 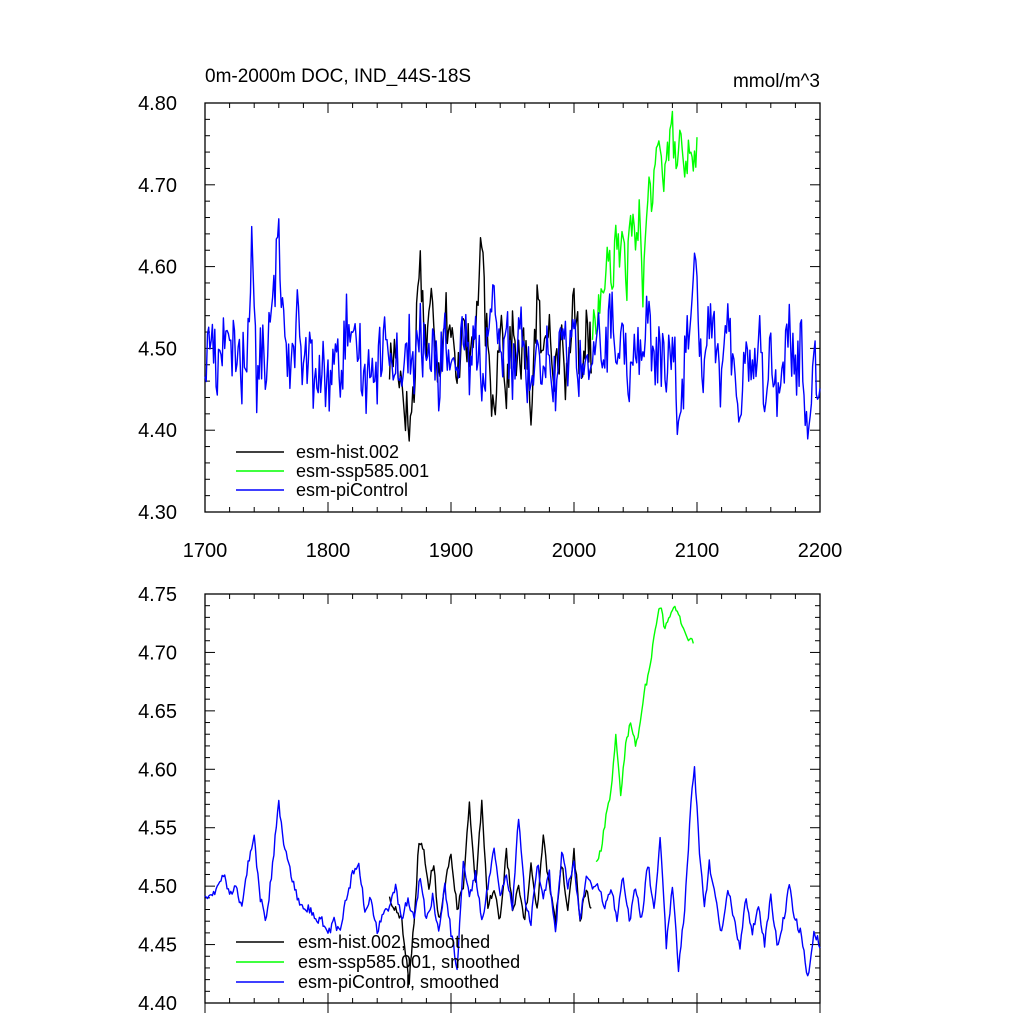 I want to click on legend-label-picontrol-smoothed: esm-piControl, smoothed, so click(x=398, y=982).